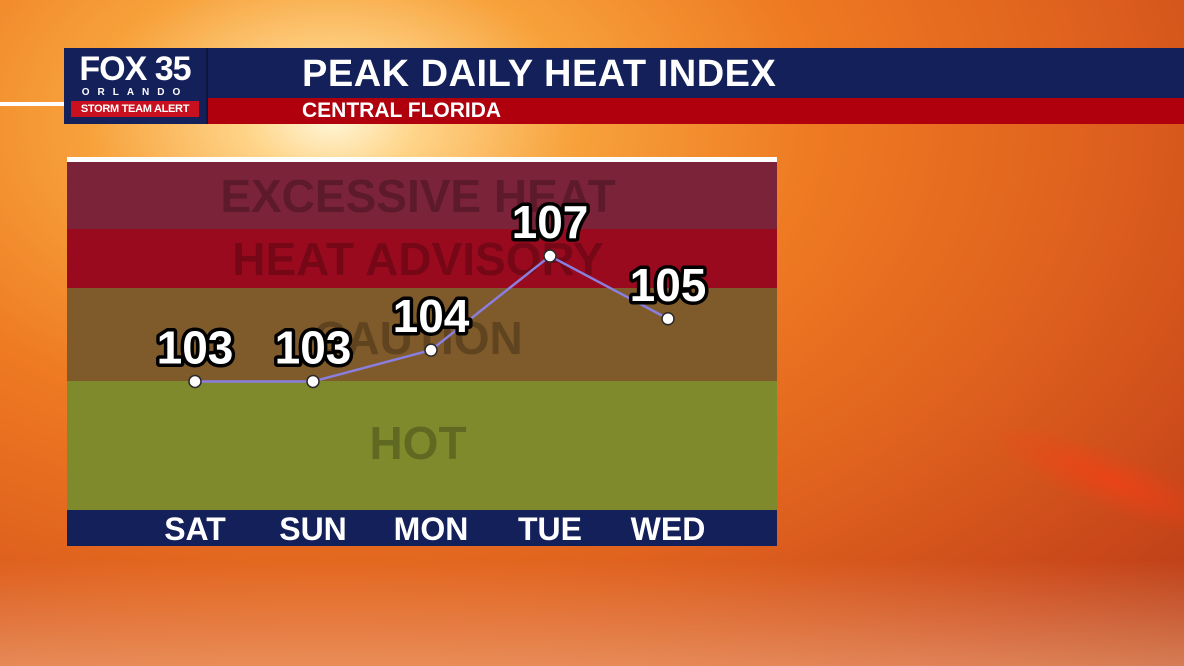  I want to click on day-label: SUN, so click(313, 529).